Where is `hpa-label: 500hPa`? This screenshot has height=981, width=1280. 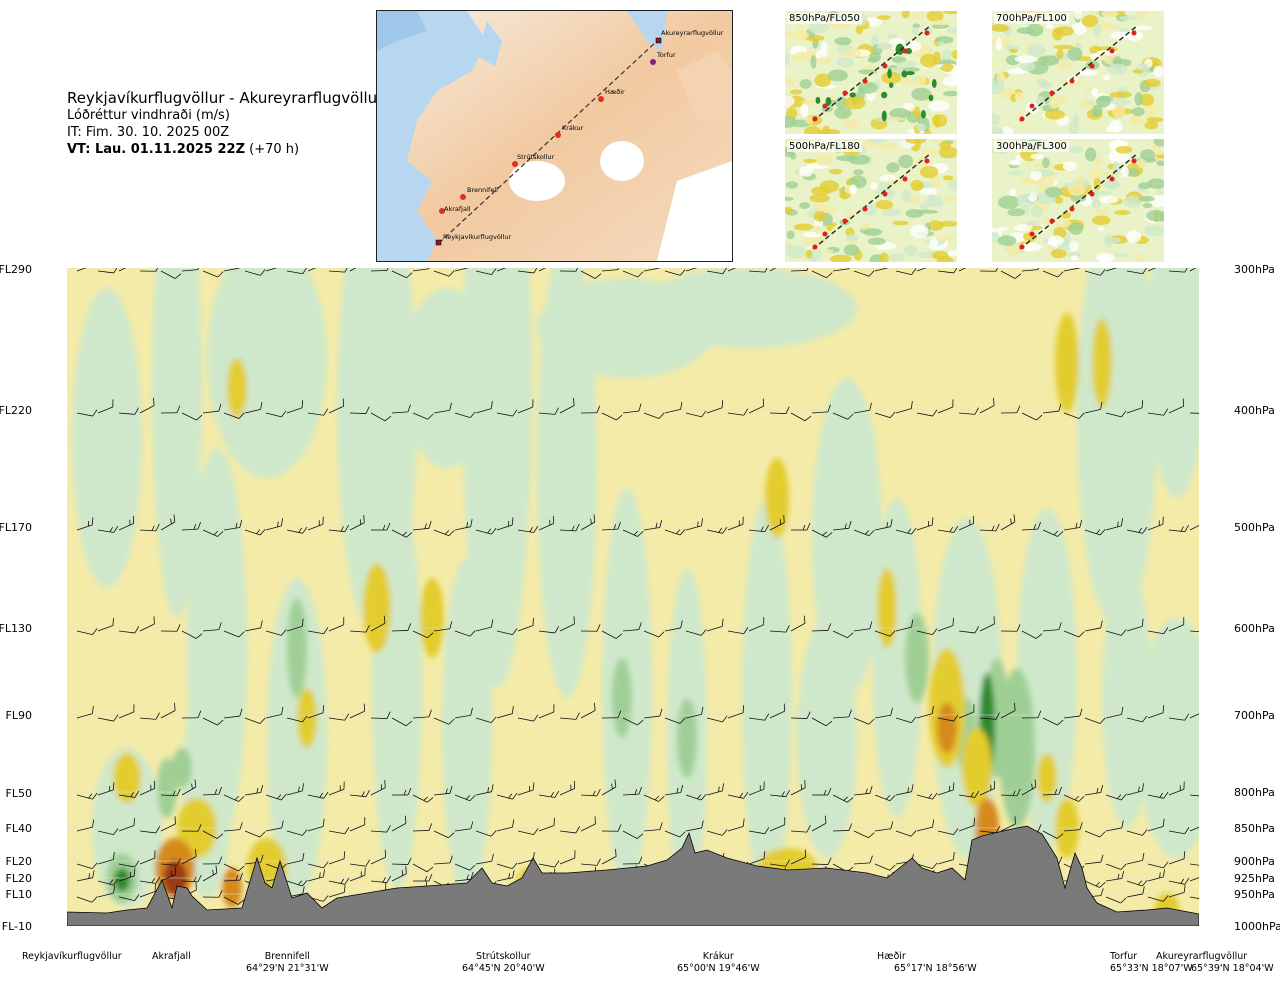 hpa-label: 500hPa is located at coordinates (1254, 527).